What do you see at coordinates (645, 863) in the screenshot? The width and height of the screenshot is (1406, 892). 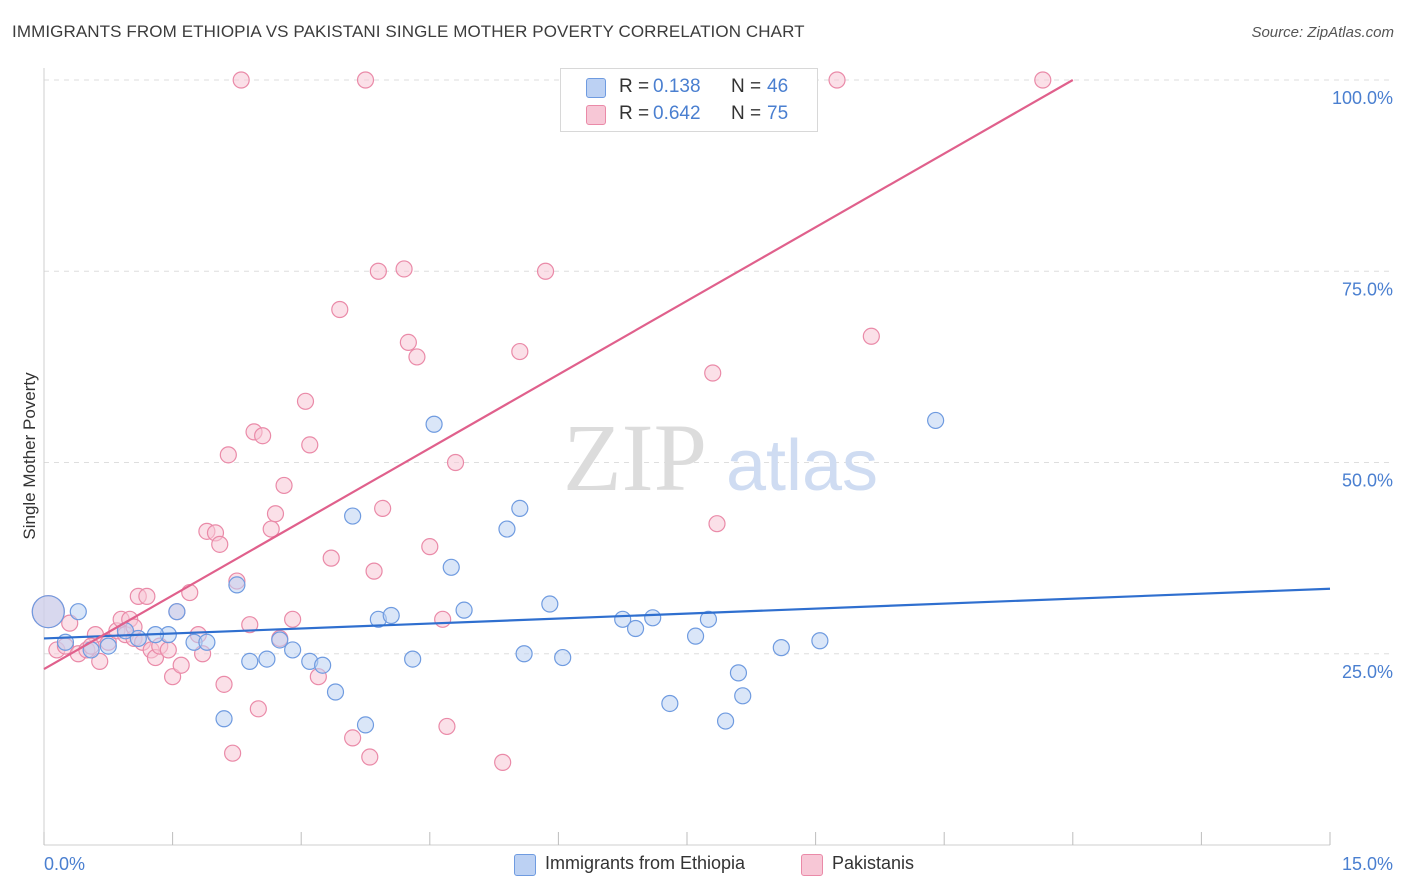 I see `bottom-legend-label-ethiopia: Immigrants from Ethiopia` at bounding box center [645, 863].